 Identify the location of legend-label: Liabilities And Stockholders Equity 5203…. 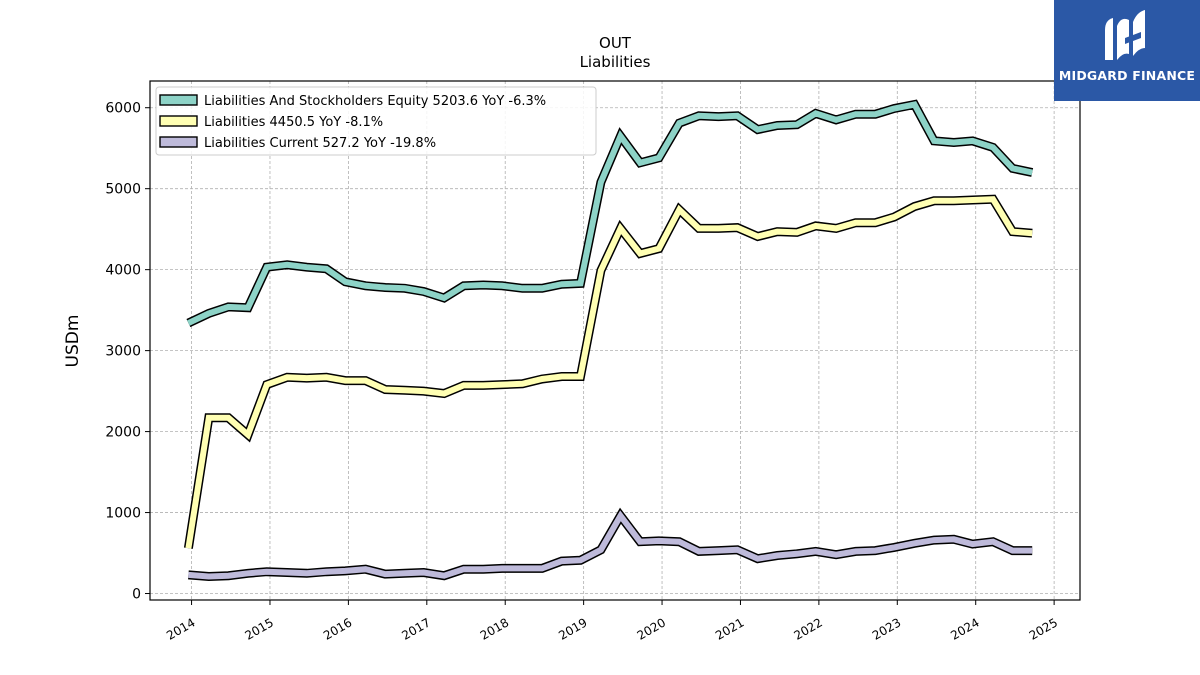
(375, 101).